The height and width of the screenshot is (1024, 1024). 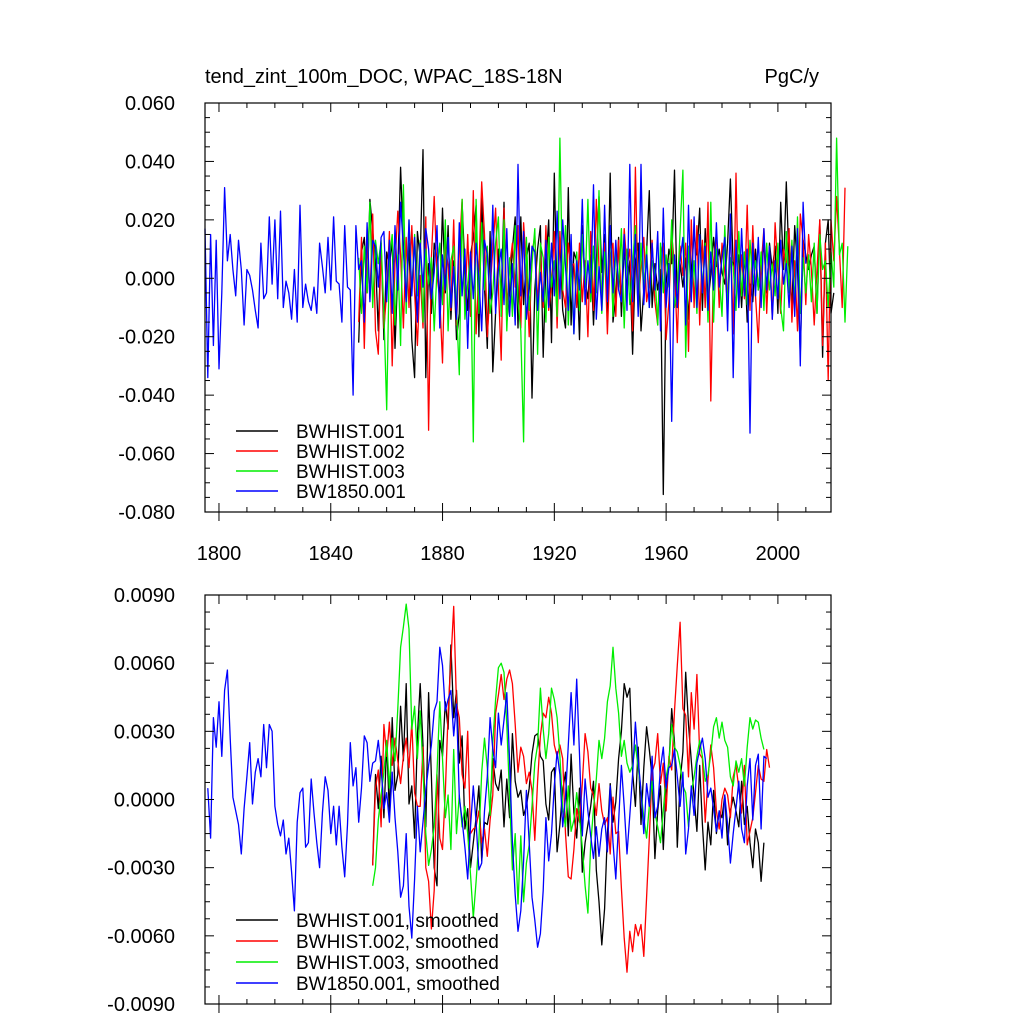 What do you see at coordinates (150, 279) in the screenshot?
I see `y-tick-label: 0.000` at bounding box center [150, 279].